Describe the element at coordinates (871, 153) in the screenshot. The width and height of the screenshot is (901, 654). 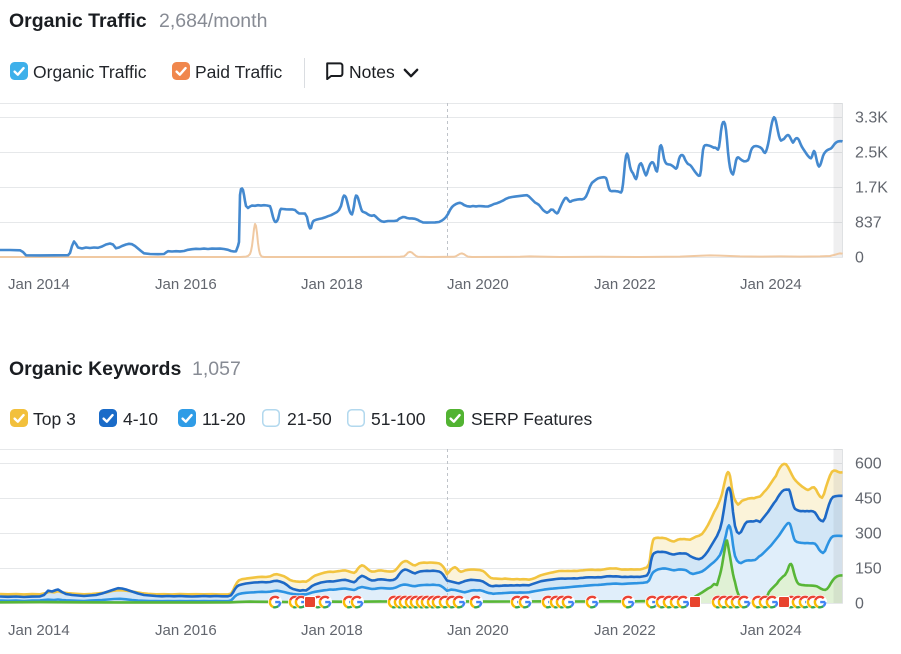
I see `svg-text: 2.5K` at that location.